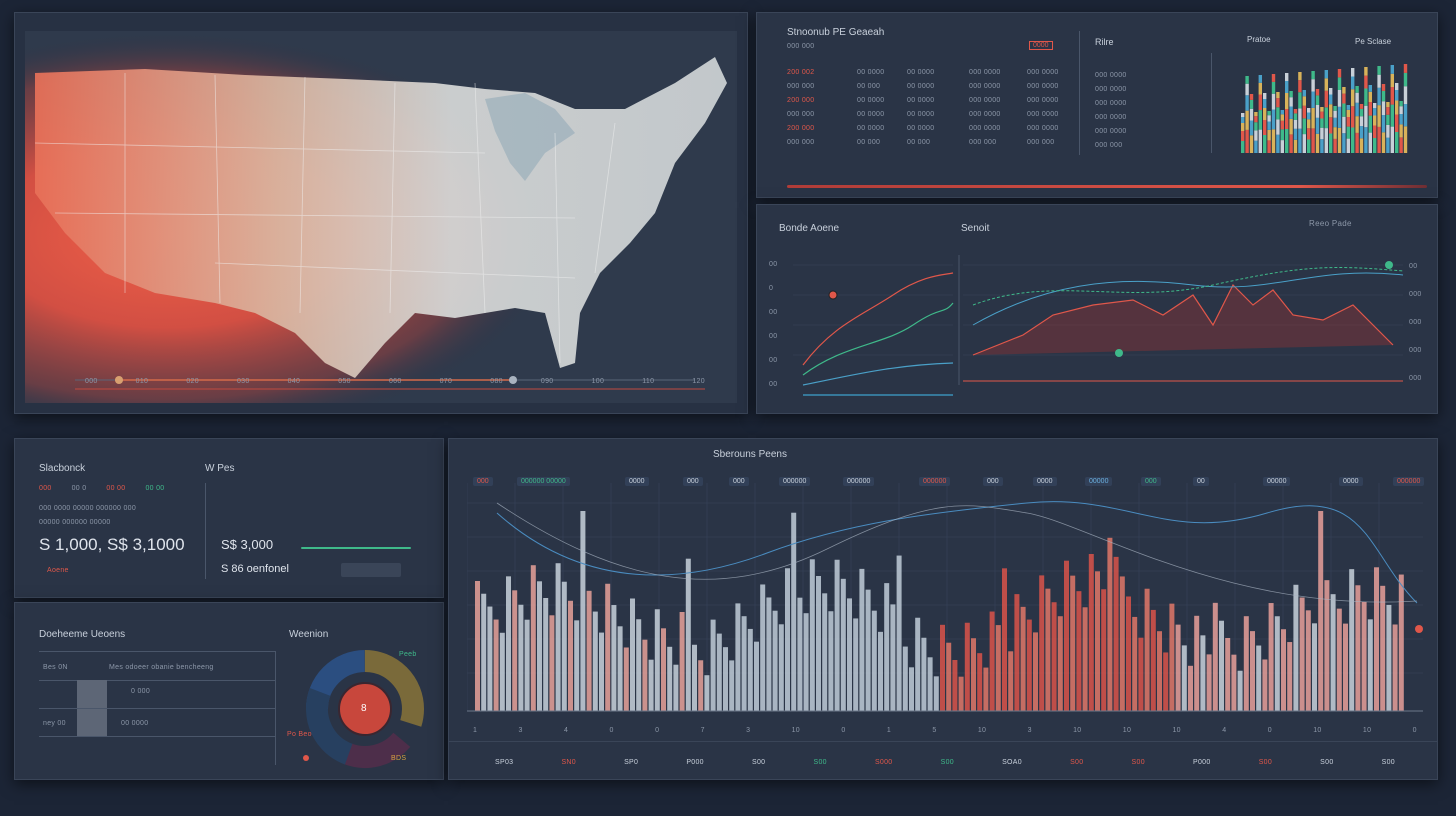 This screenshot has height=816, width=1456. Describe the element at coordinates (1108, 325) in the screenshot. I see `trend-line-chart` at that location.